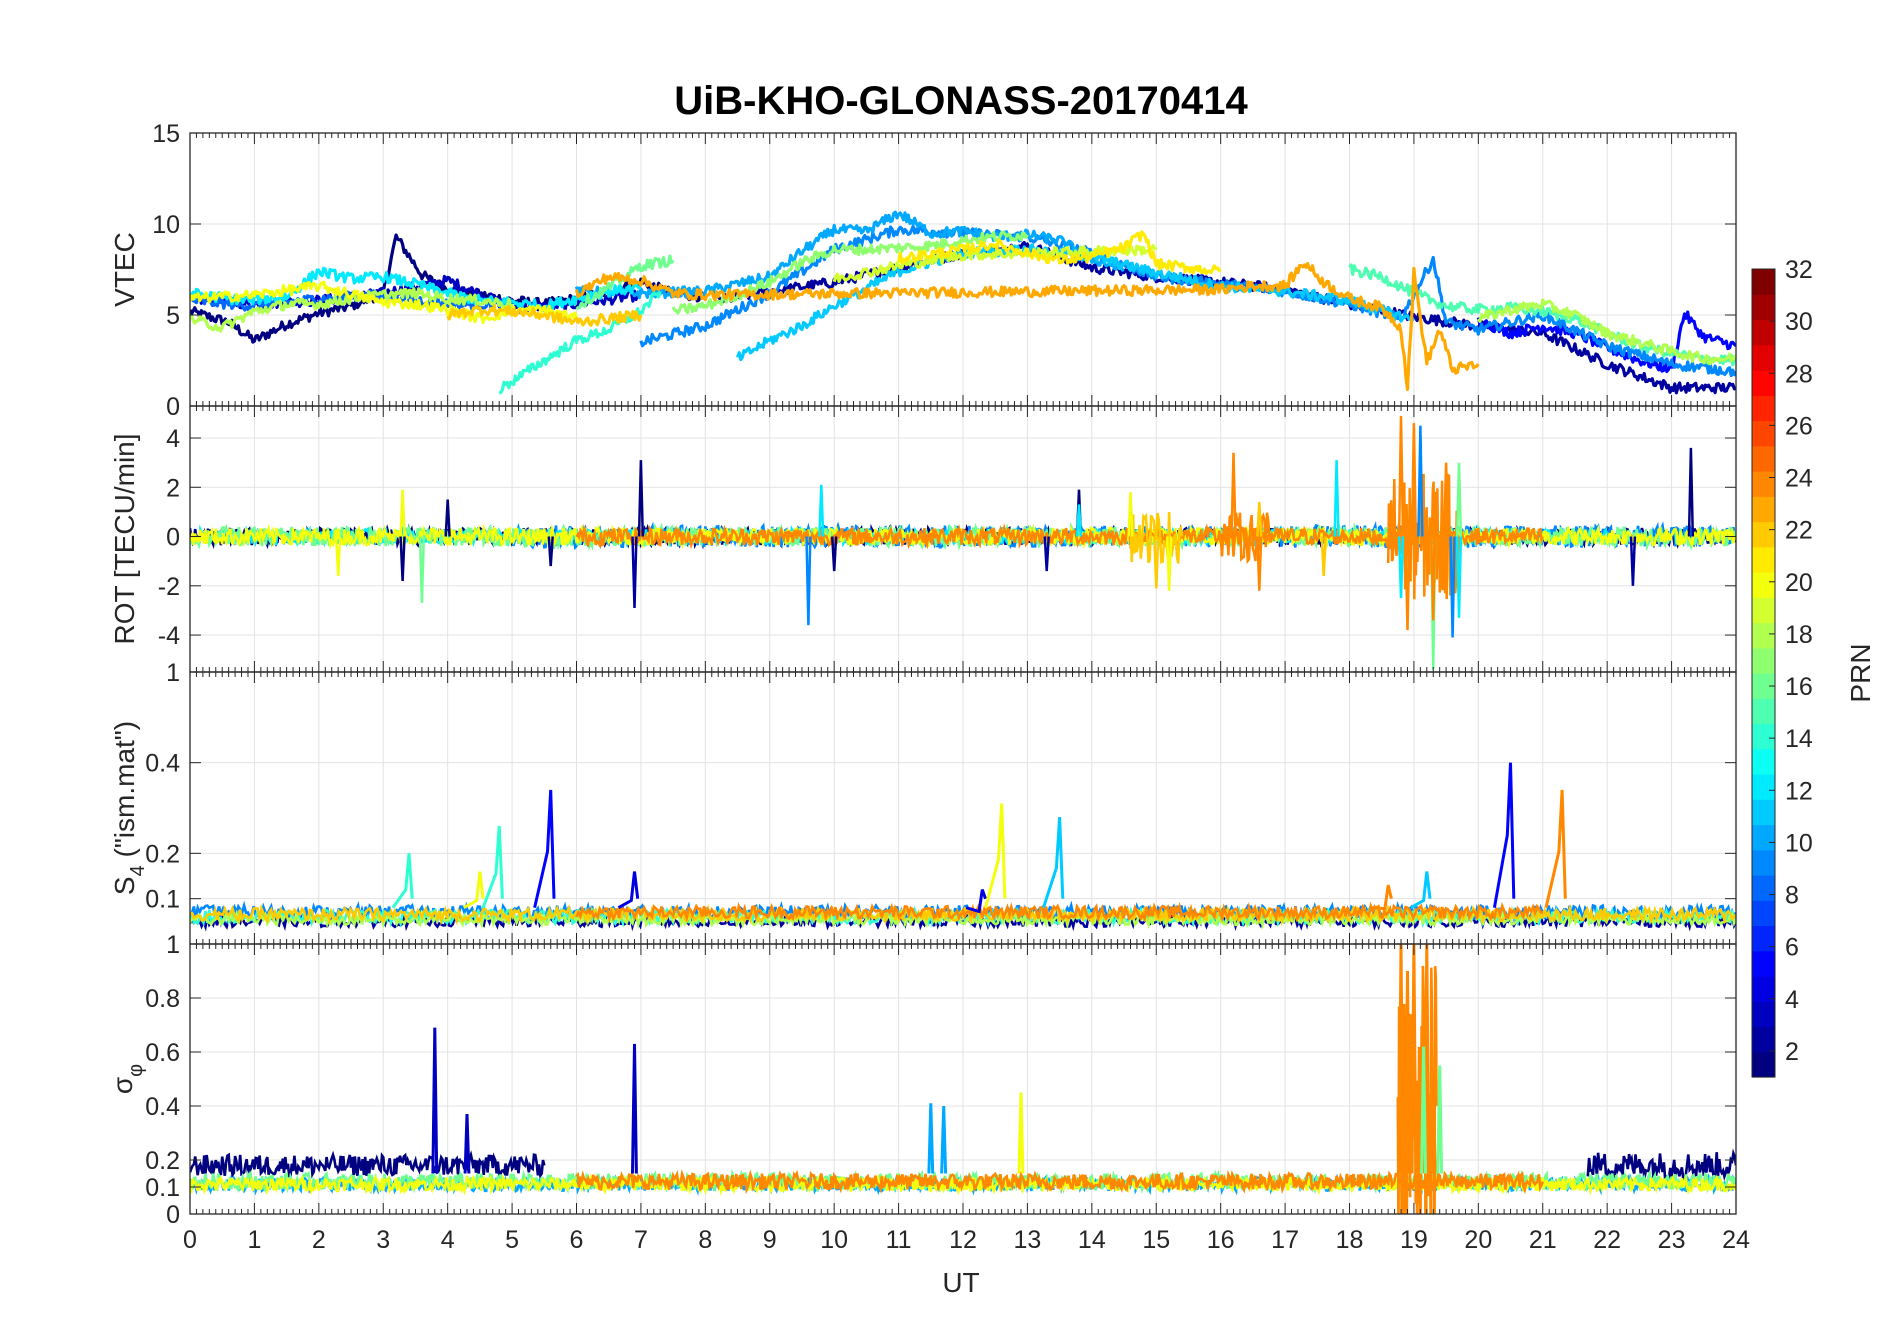 The width and height of the screenshot is (1902, 1330). What do you see at coordinates (1414, 1240) in the screenshot?
I see `x-tick-label: 19` at bounding box center [1414, 1240].